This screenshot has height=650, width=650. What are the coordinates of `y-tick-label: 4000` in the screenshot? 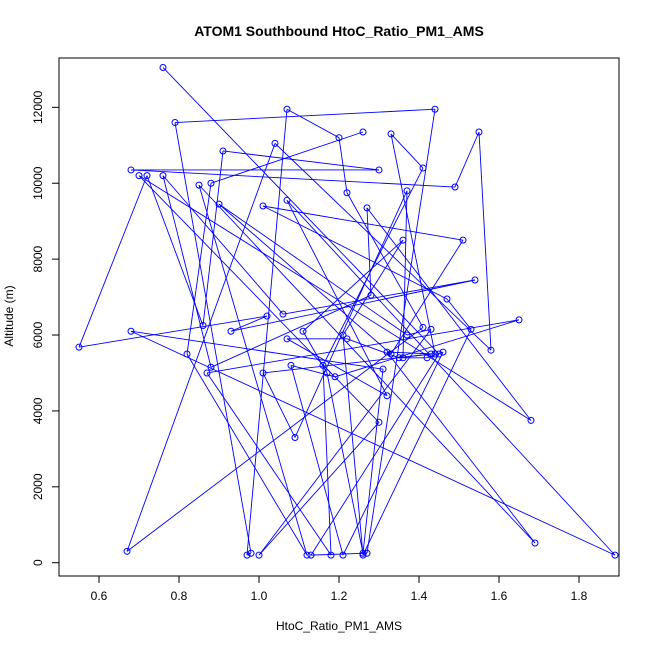 It's located at (38, 410).